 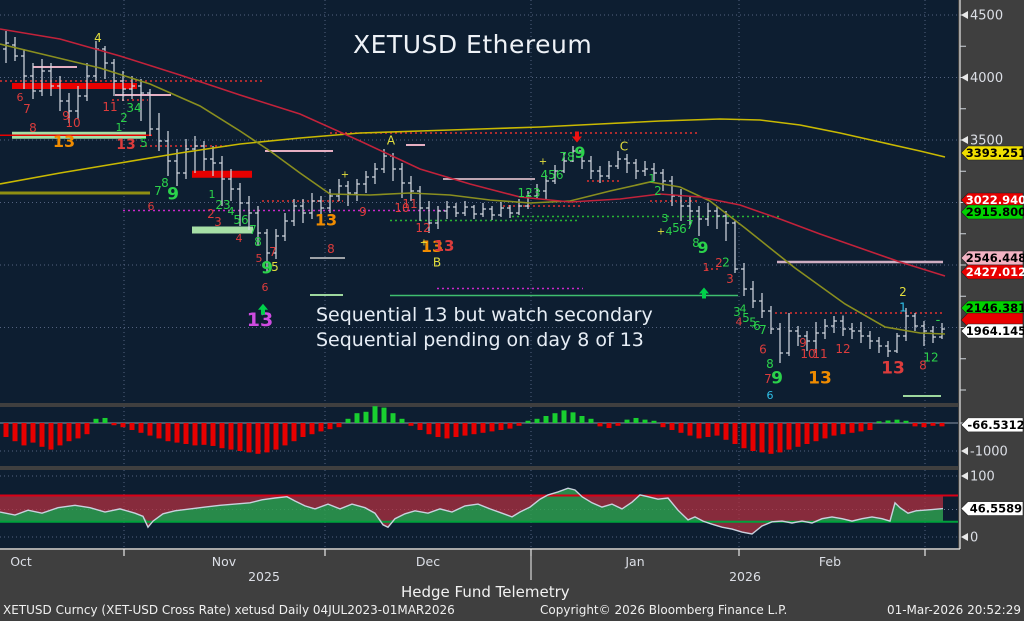 What do you see at coordinates (982, 477) in the screenshot?
I see `svg-text: 100` at bounding box center [982, 477].